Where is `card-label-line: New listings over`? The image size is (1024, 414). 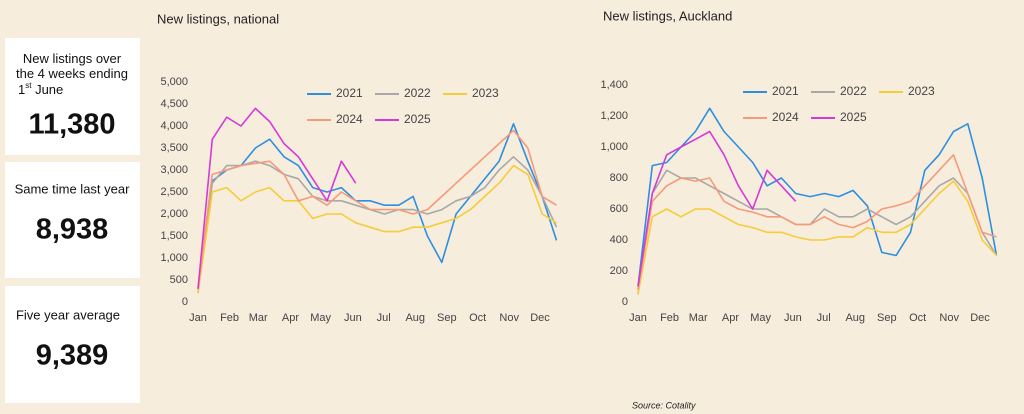 card-label-line: New listings over is located at coordinates (72, 58).